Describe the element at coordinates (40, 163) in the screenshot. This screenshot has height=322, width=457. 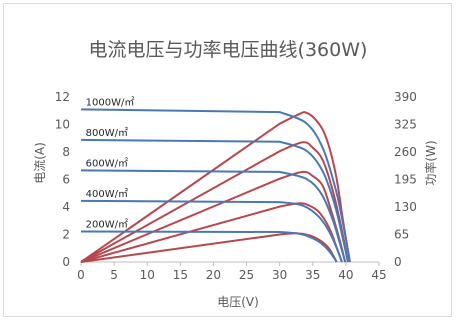
I see `y-axis-label: 电流(A)` at that location.